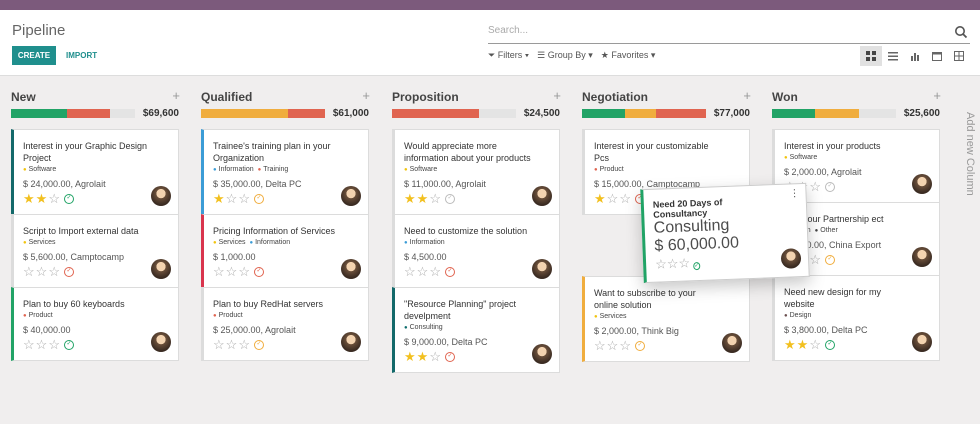 The height and width of the screenshot is (424, 980). I want to click on add-new-column: Add new Column, so click(970, 154).